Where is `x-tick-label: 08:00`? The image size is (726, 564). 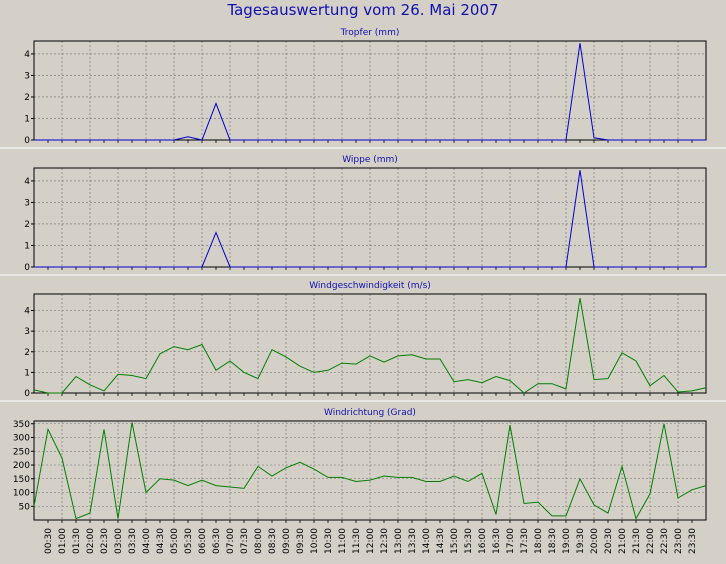 x-tick-label: 08:00 is located at coordinates (259, 541).